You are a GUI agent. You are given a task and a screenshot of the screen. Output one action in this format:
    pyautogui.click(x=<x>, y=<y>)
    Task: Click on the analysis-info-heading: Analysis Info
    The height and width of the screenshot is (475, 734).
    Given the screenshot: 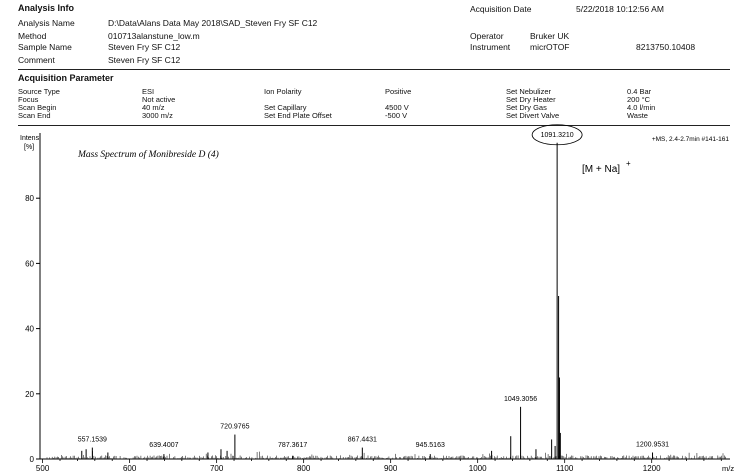 What is the action you would take?
    pyautogui.click(x=46, y=8)
    